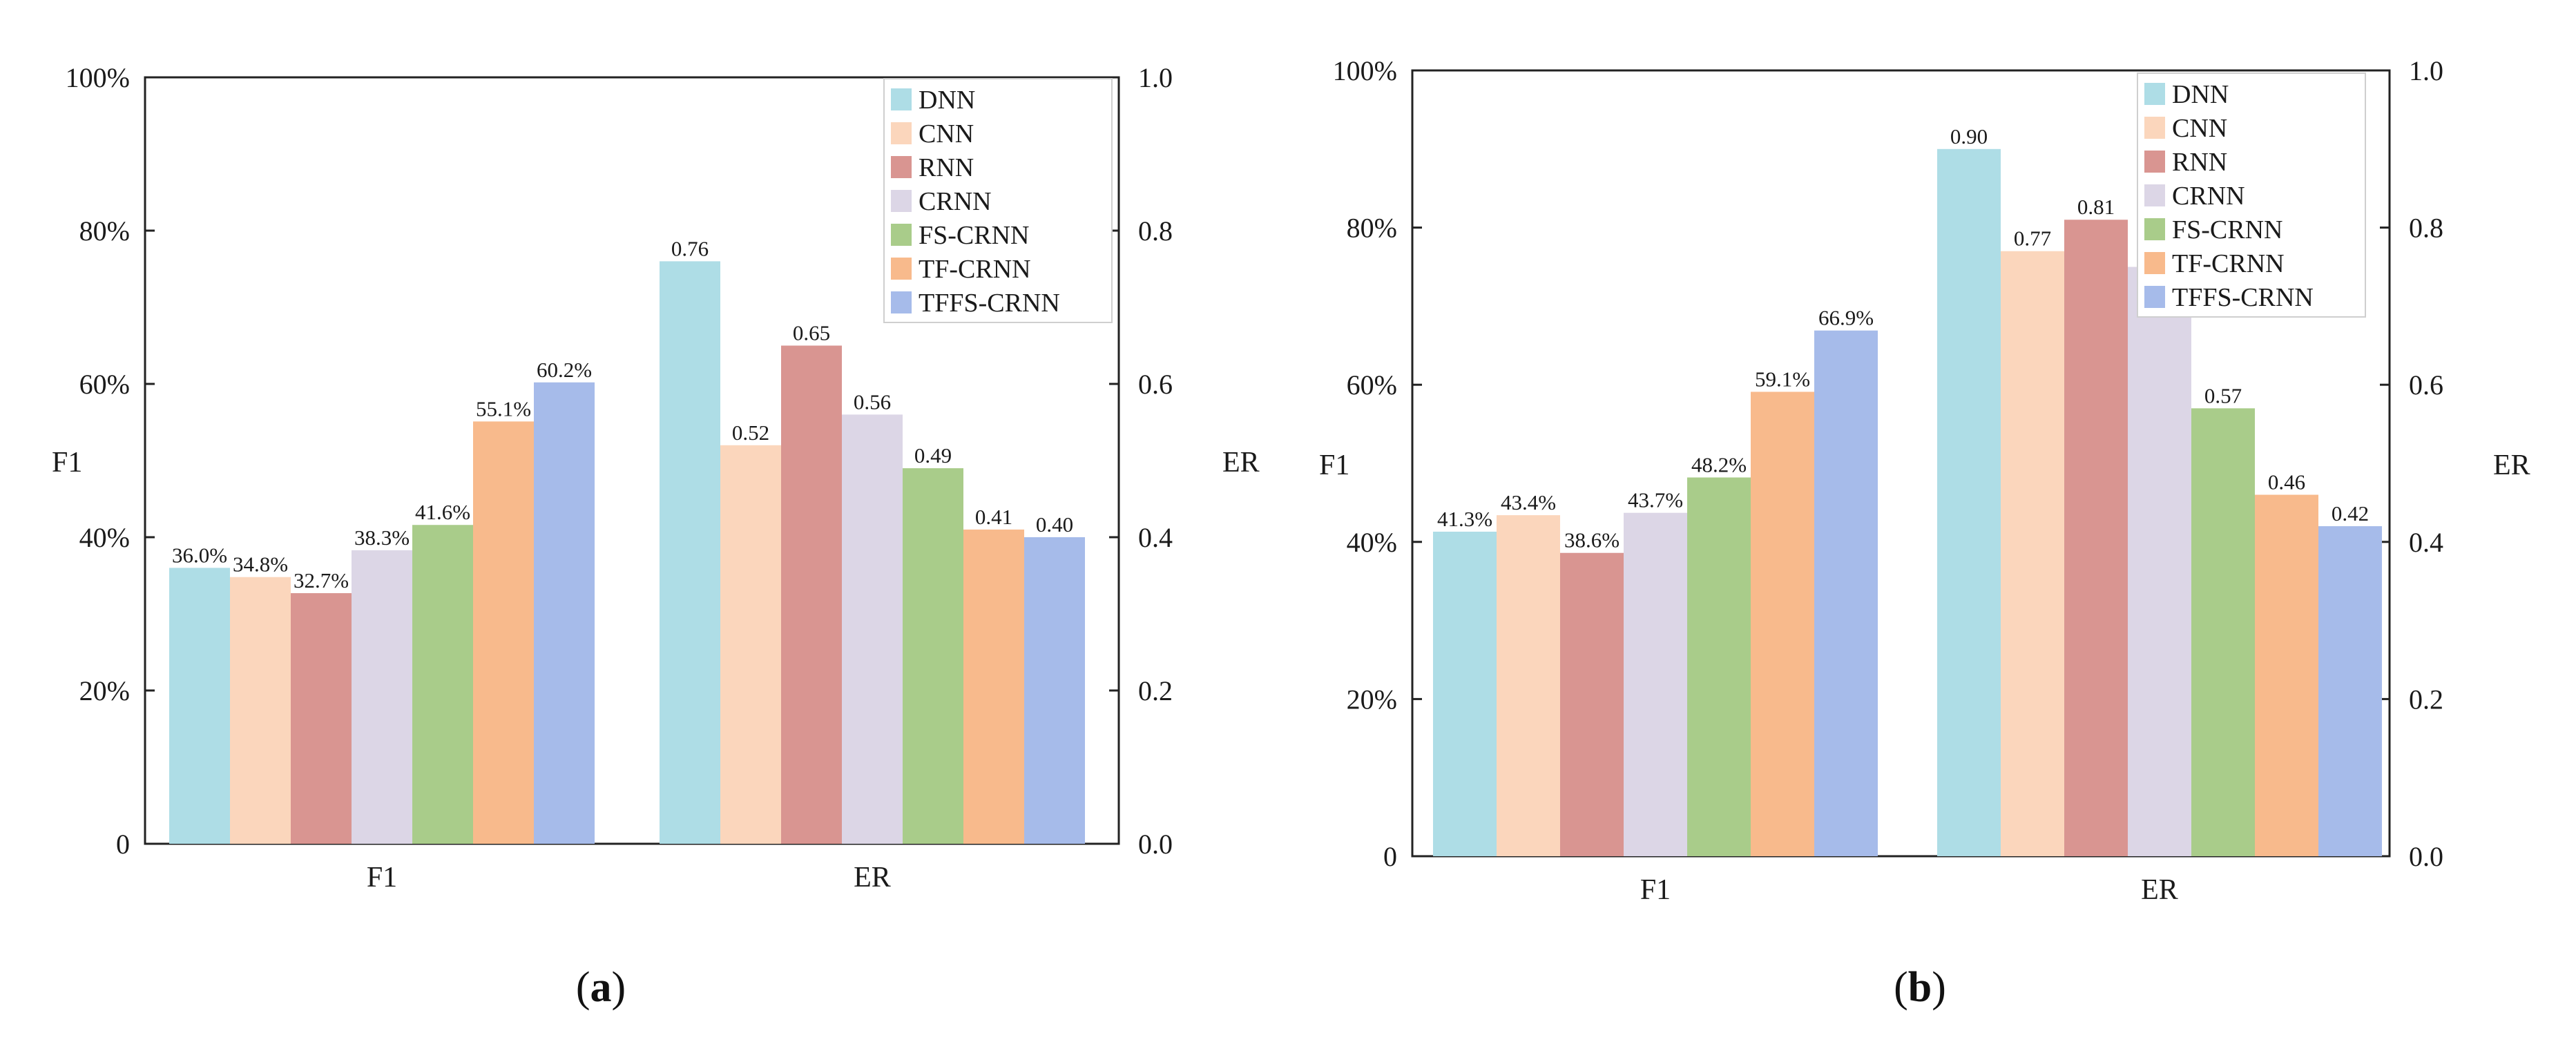 The image size is (2576, 1053). What do you see at coordinates (1939, 988) in the screenshot?
I see `caption-b-close: )` at bounding box center [1939, 988].